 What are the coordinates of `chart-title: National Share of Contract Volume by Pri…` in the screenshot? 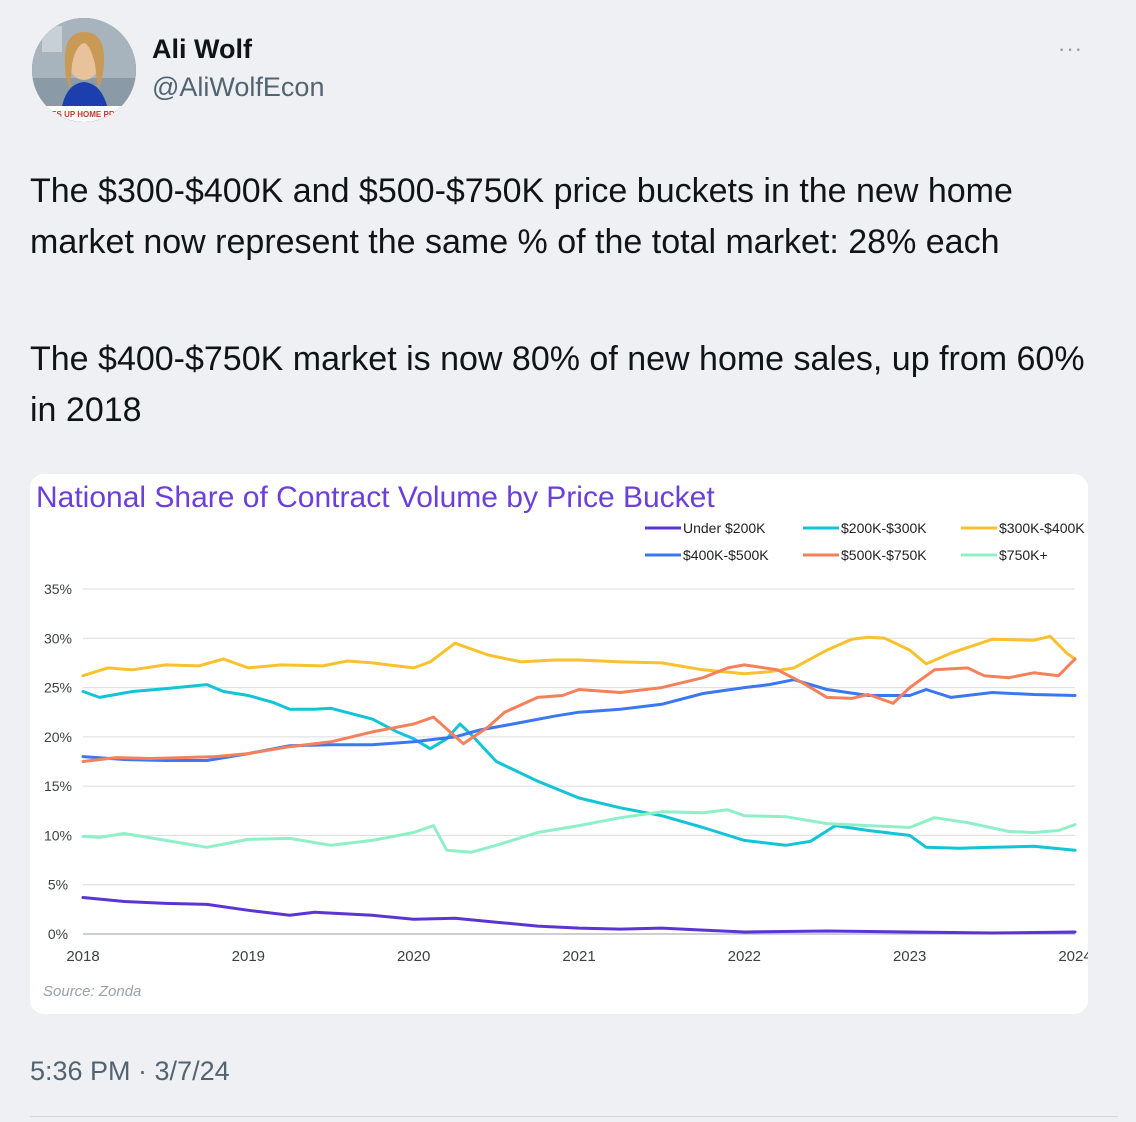 It's located at (375, 497).